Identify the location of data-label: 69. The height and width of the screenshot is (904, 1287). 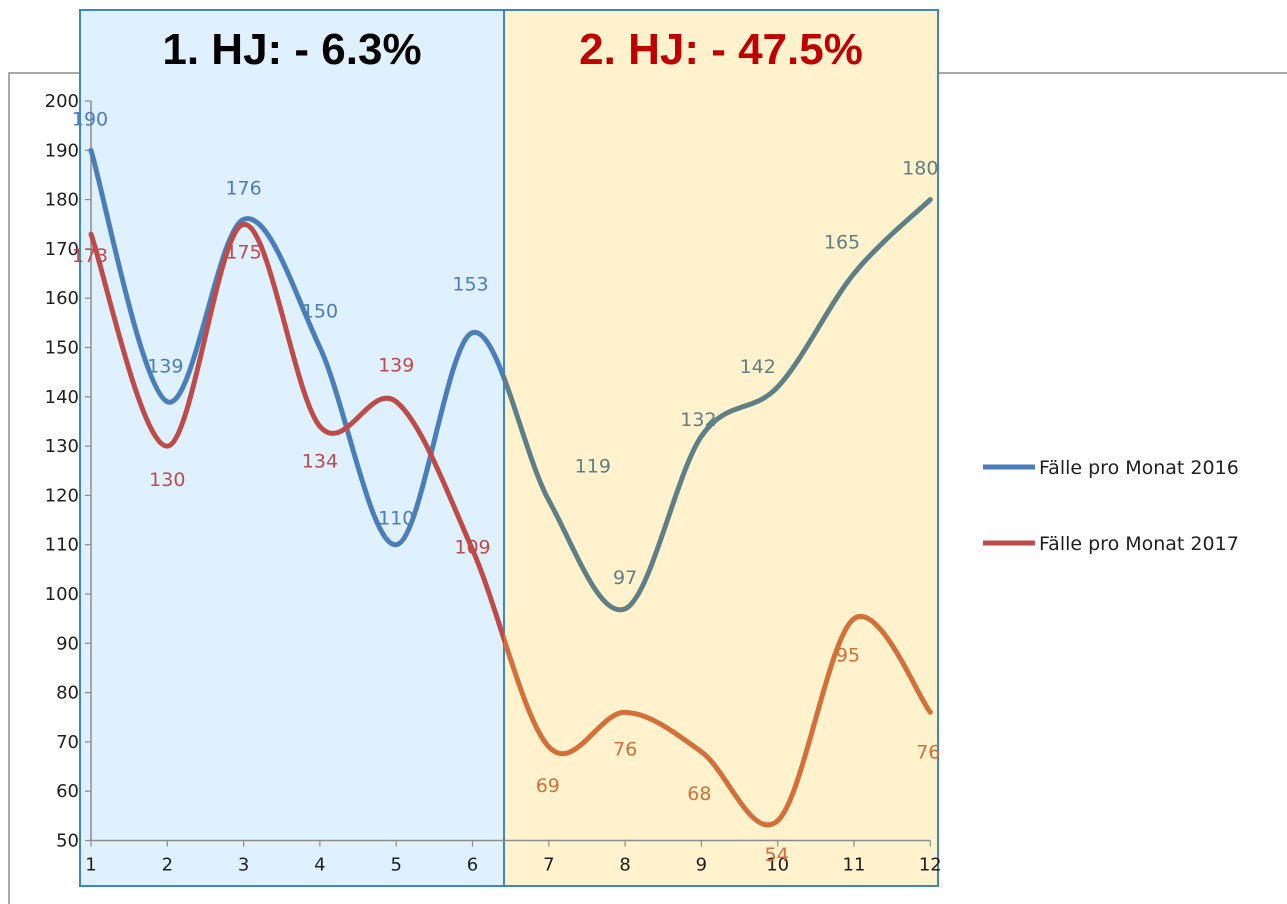
(548, 786).